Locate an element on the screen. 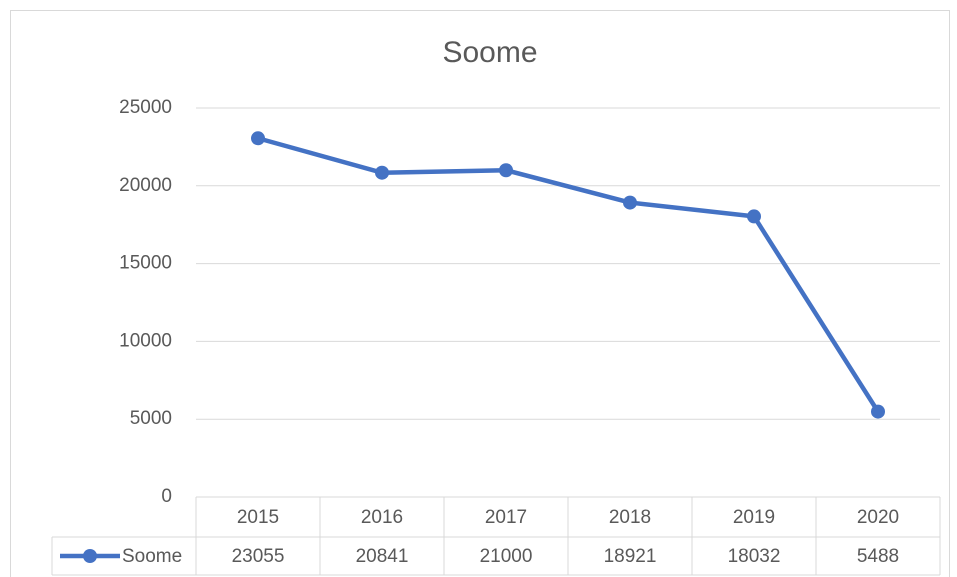 The image size is (957, 577). x-tick-label: 2017 is located at coordinates (506, 517).